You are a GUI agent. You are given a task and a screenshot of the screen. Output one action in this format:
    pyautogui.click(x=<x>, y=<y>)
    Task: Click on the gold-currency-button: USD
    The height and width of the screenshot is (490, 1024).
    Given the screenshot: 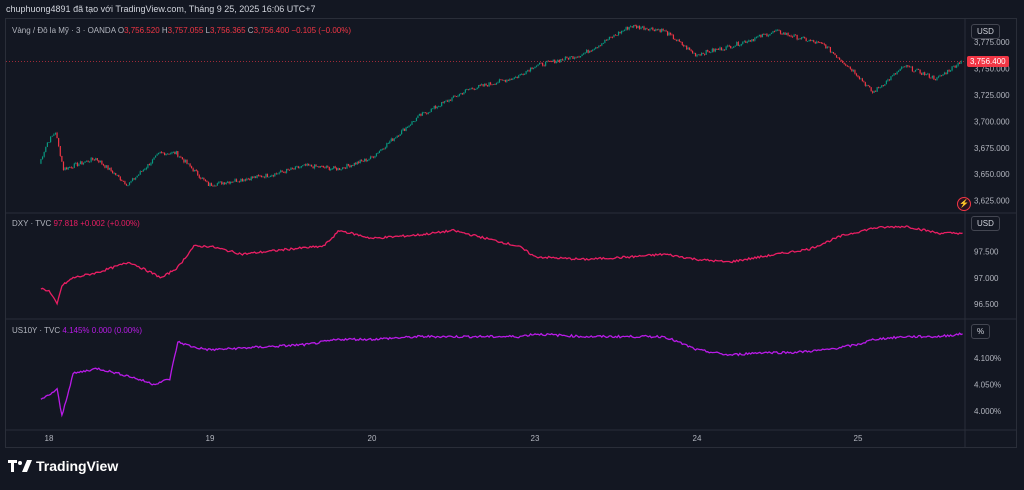 What is the action you would take?
    pyautogui.click(x=985, y=31)
    